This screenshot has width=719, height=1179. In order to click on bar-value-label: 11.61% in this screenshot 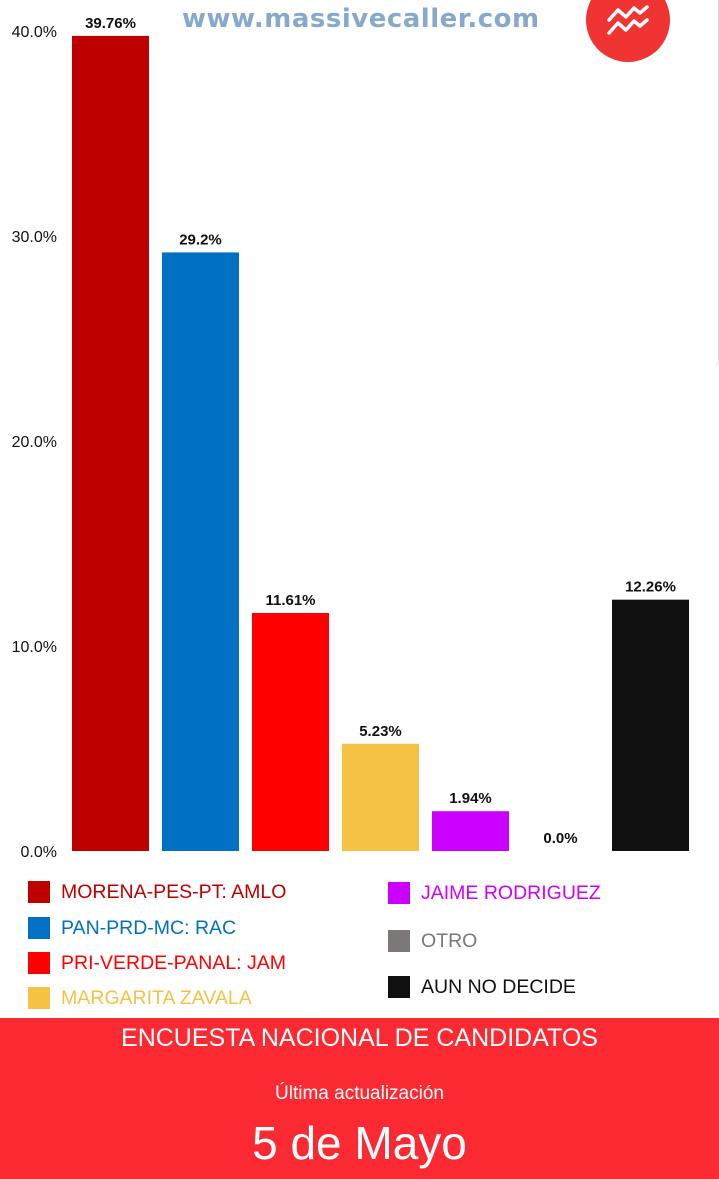, I will do `click(290, 600)`.